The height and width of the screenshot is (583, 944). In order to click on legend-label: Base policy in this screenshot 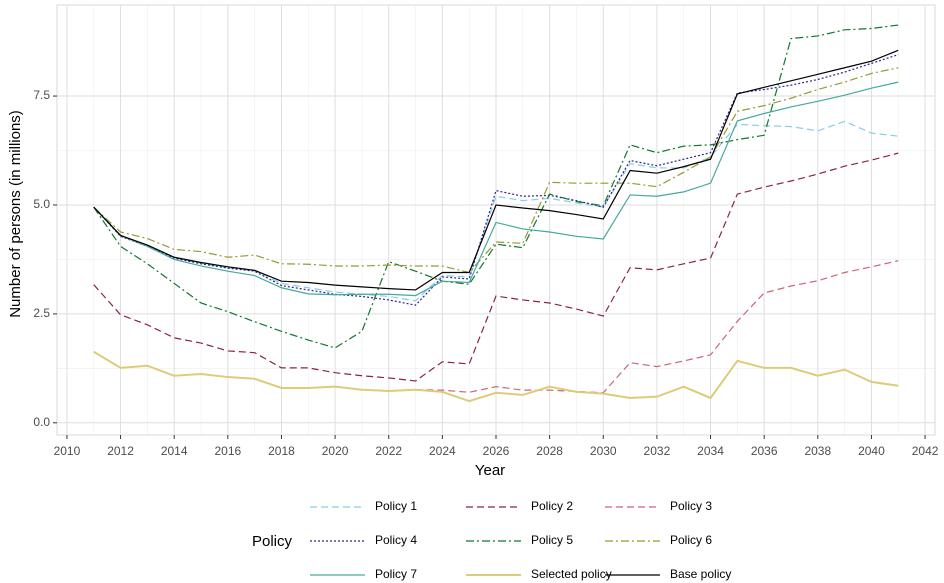, I will do `click(700, 574)`.